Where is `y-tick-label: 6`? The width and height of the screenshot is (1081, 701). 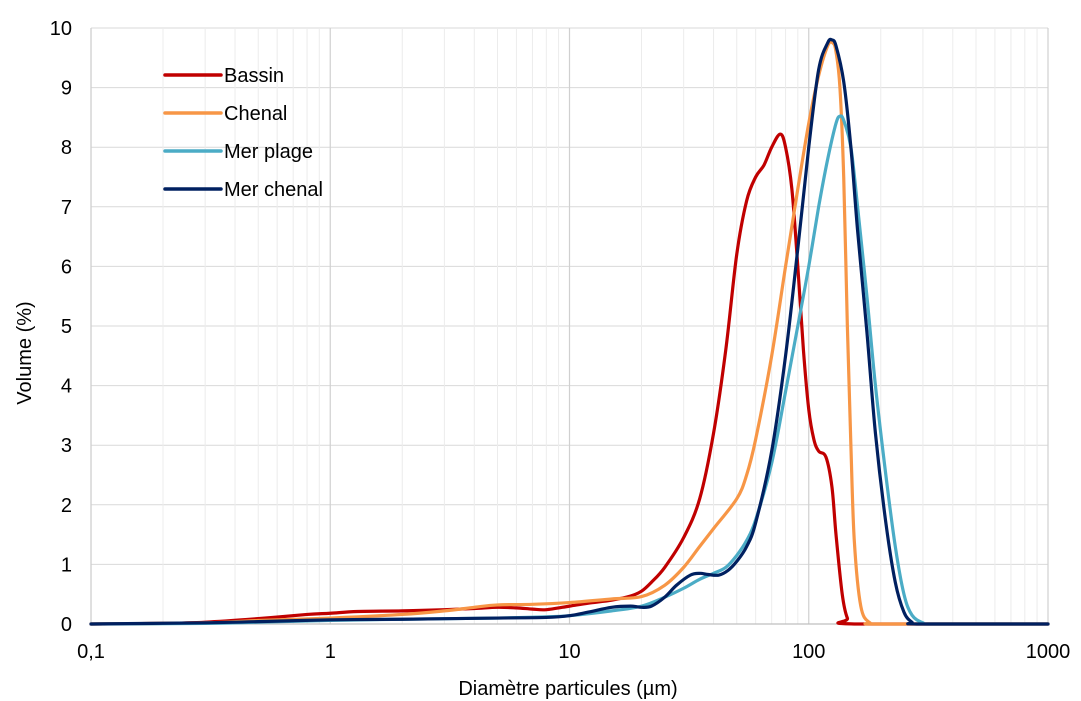 y-tick-label: 6 is located at coordinates (66, 267).